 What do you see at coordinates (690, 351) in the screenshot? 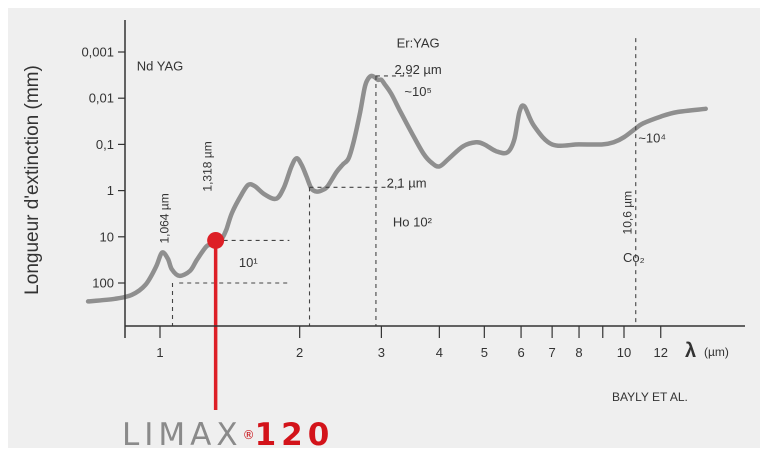
I see `x-axis-symbol: λ` at bounding box center [690, 351].